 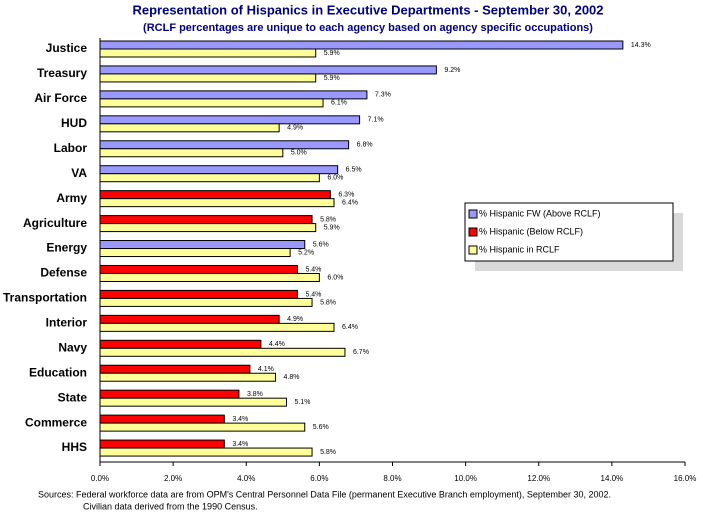 I want to click on y-tick-label: Energy, so click(x=66, y=248).